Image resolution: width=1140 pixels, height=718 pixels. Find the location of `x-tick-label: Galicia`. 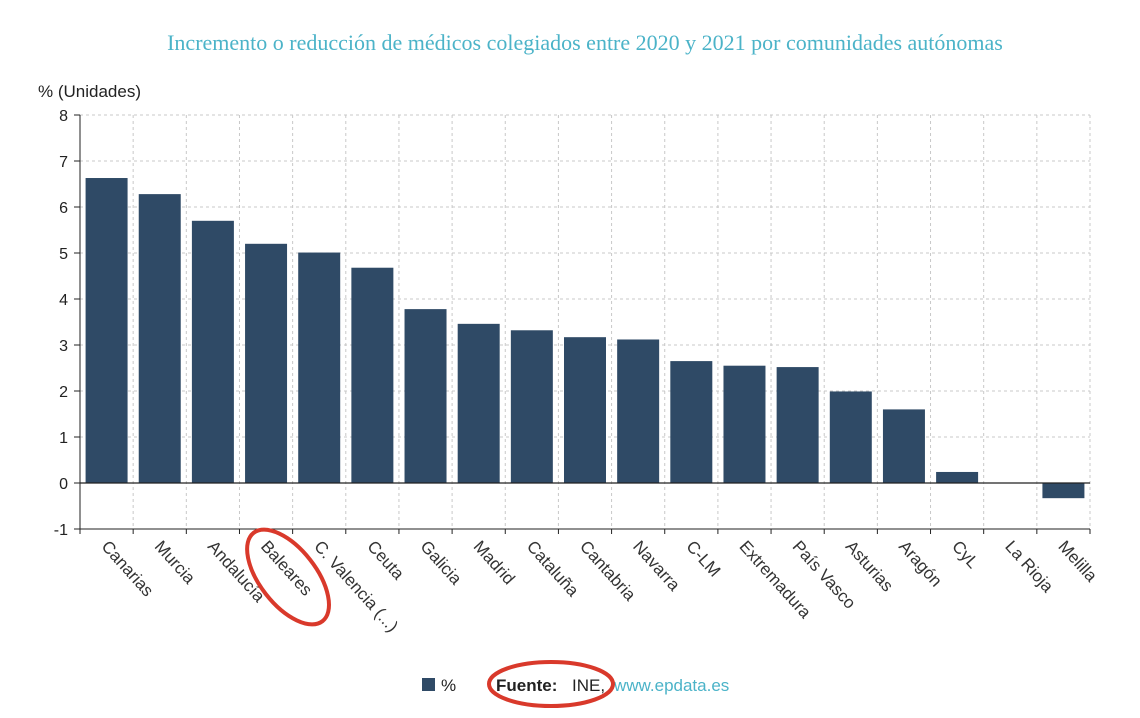

x-tick-label: Galicia is located at coordinates (441, 563).